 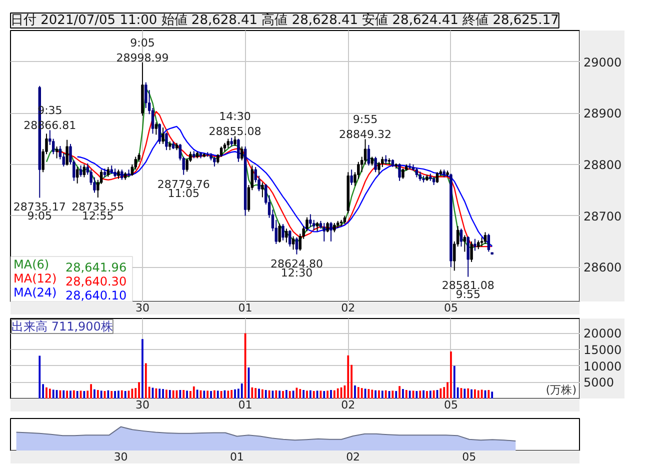 What do you see at coordinates (561, 390) in the screenshot?
I see `y-axis-title: (万株)` at bounding box center [561, 390].